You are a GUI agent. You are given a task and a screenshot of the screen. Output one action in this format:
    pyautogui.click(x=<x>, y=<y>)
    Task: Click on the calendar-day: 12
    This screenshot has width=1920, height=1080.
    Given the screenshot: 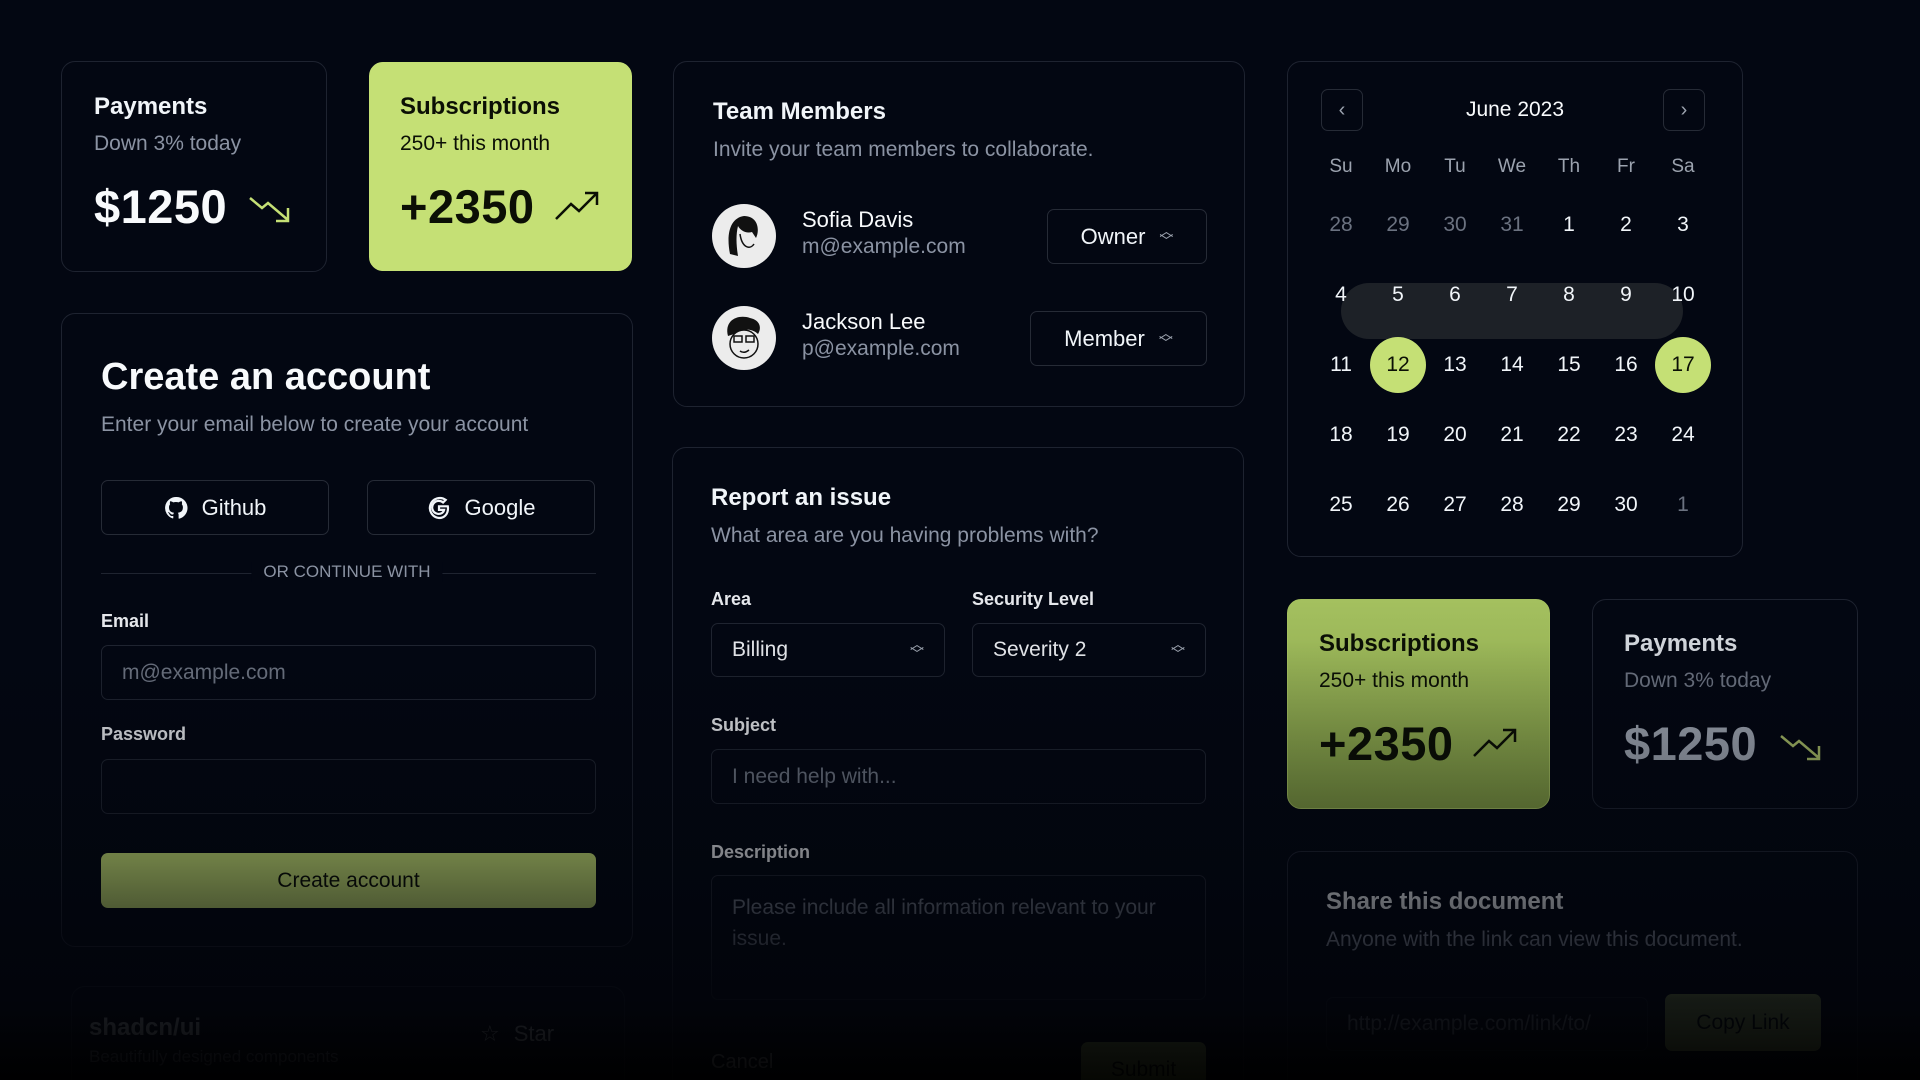 What is the action you would take?
    pyautogui.click(x=1398, y=365)
    